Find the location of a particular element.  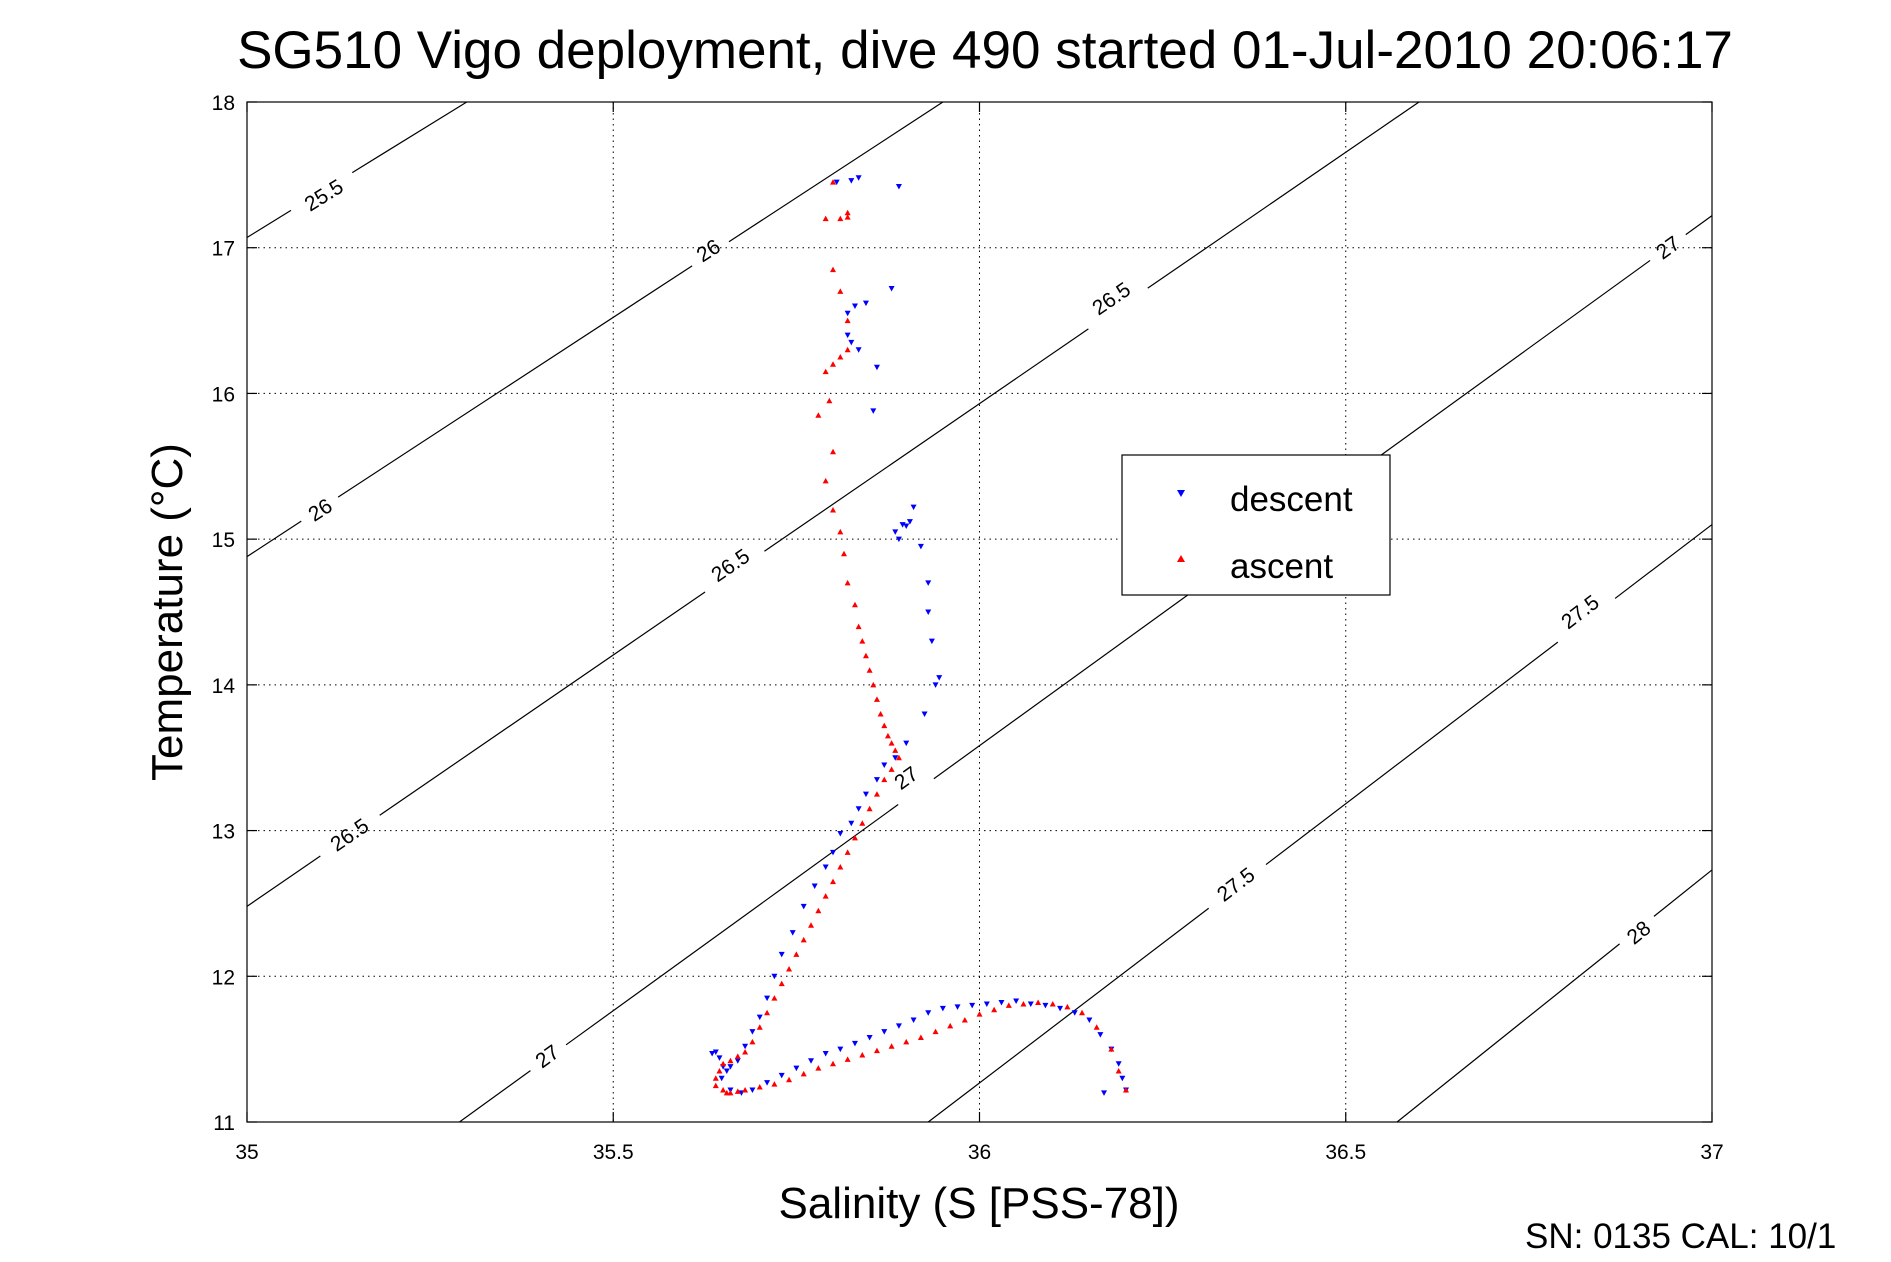

x-axis-label: Salinity (S [PSS-78]) is located at coordinates (978, 1203).